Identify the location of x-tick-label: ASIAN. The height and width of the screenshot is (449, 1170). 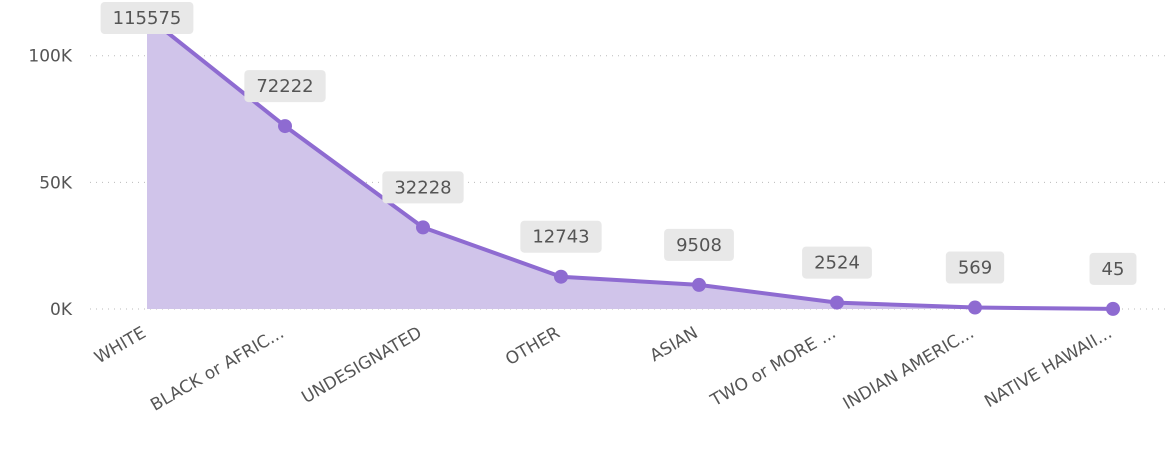
(674, 344).